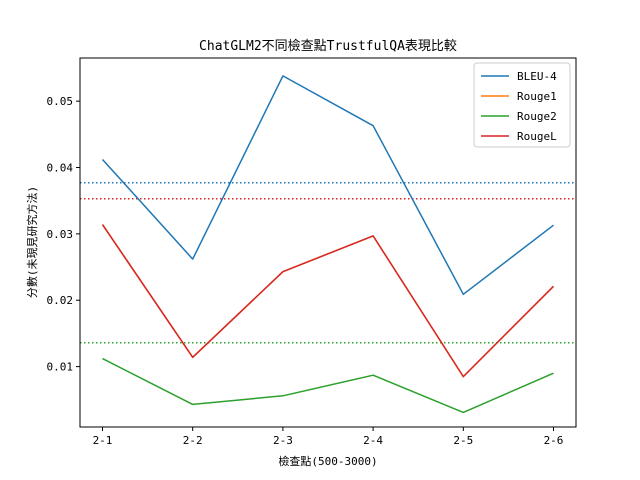 The image size is (640, 480). Describe the element at coordinates (328, 385) in the screenshot. I see `series-line-rouge2` at that location.